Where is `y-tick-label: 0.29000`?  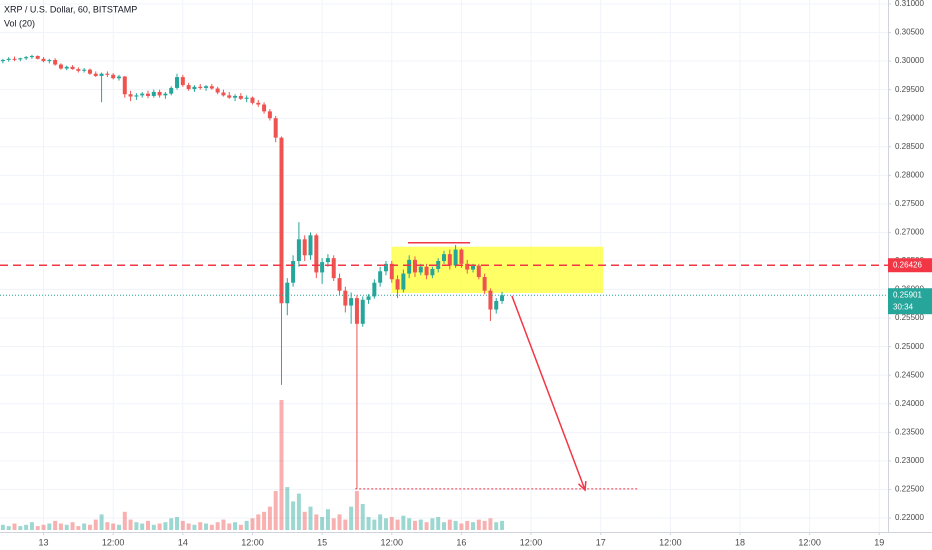
y-tick-label: 0.29000 is located at coordinates (909, 117).